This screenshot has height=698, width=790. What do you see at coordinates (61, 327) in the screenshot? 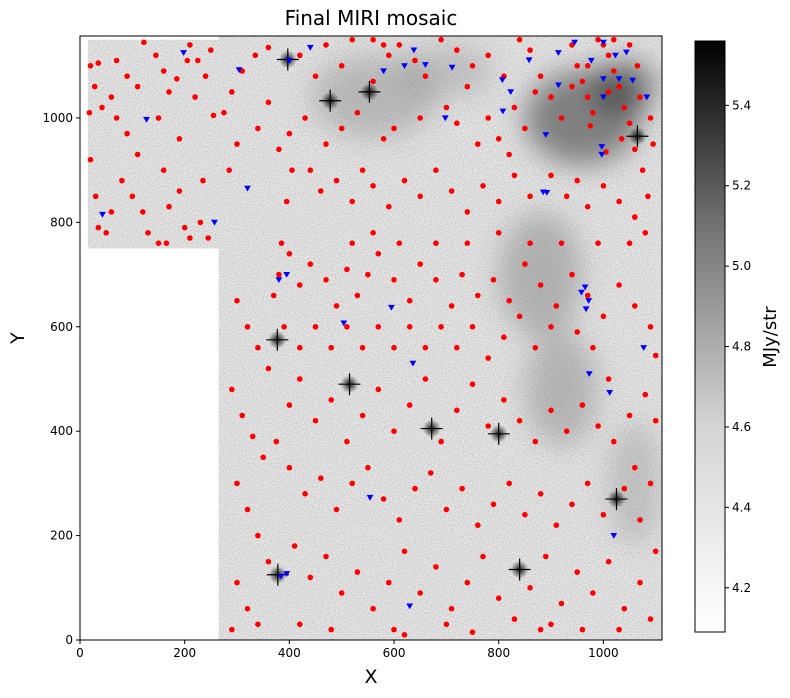
I see `y-tick-label: 600` at bounding box center [61, 327].